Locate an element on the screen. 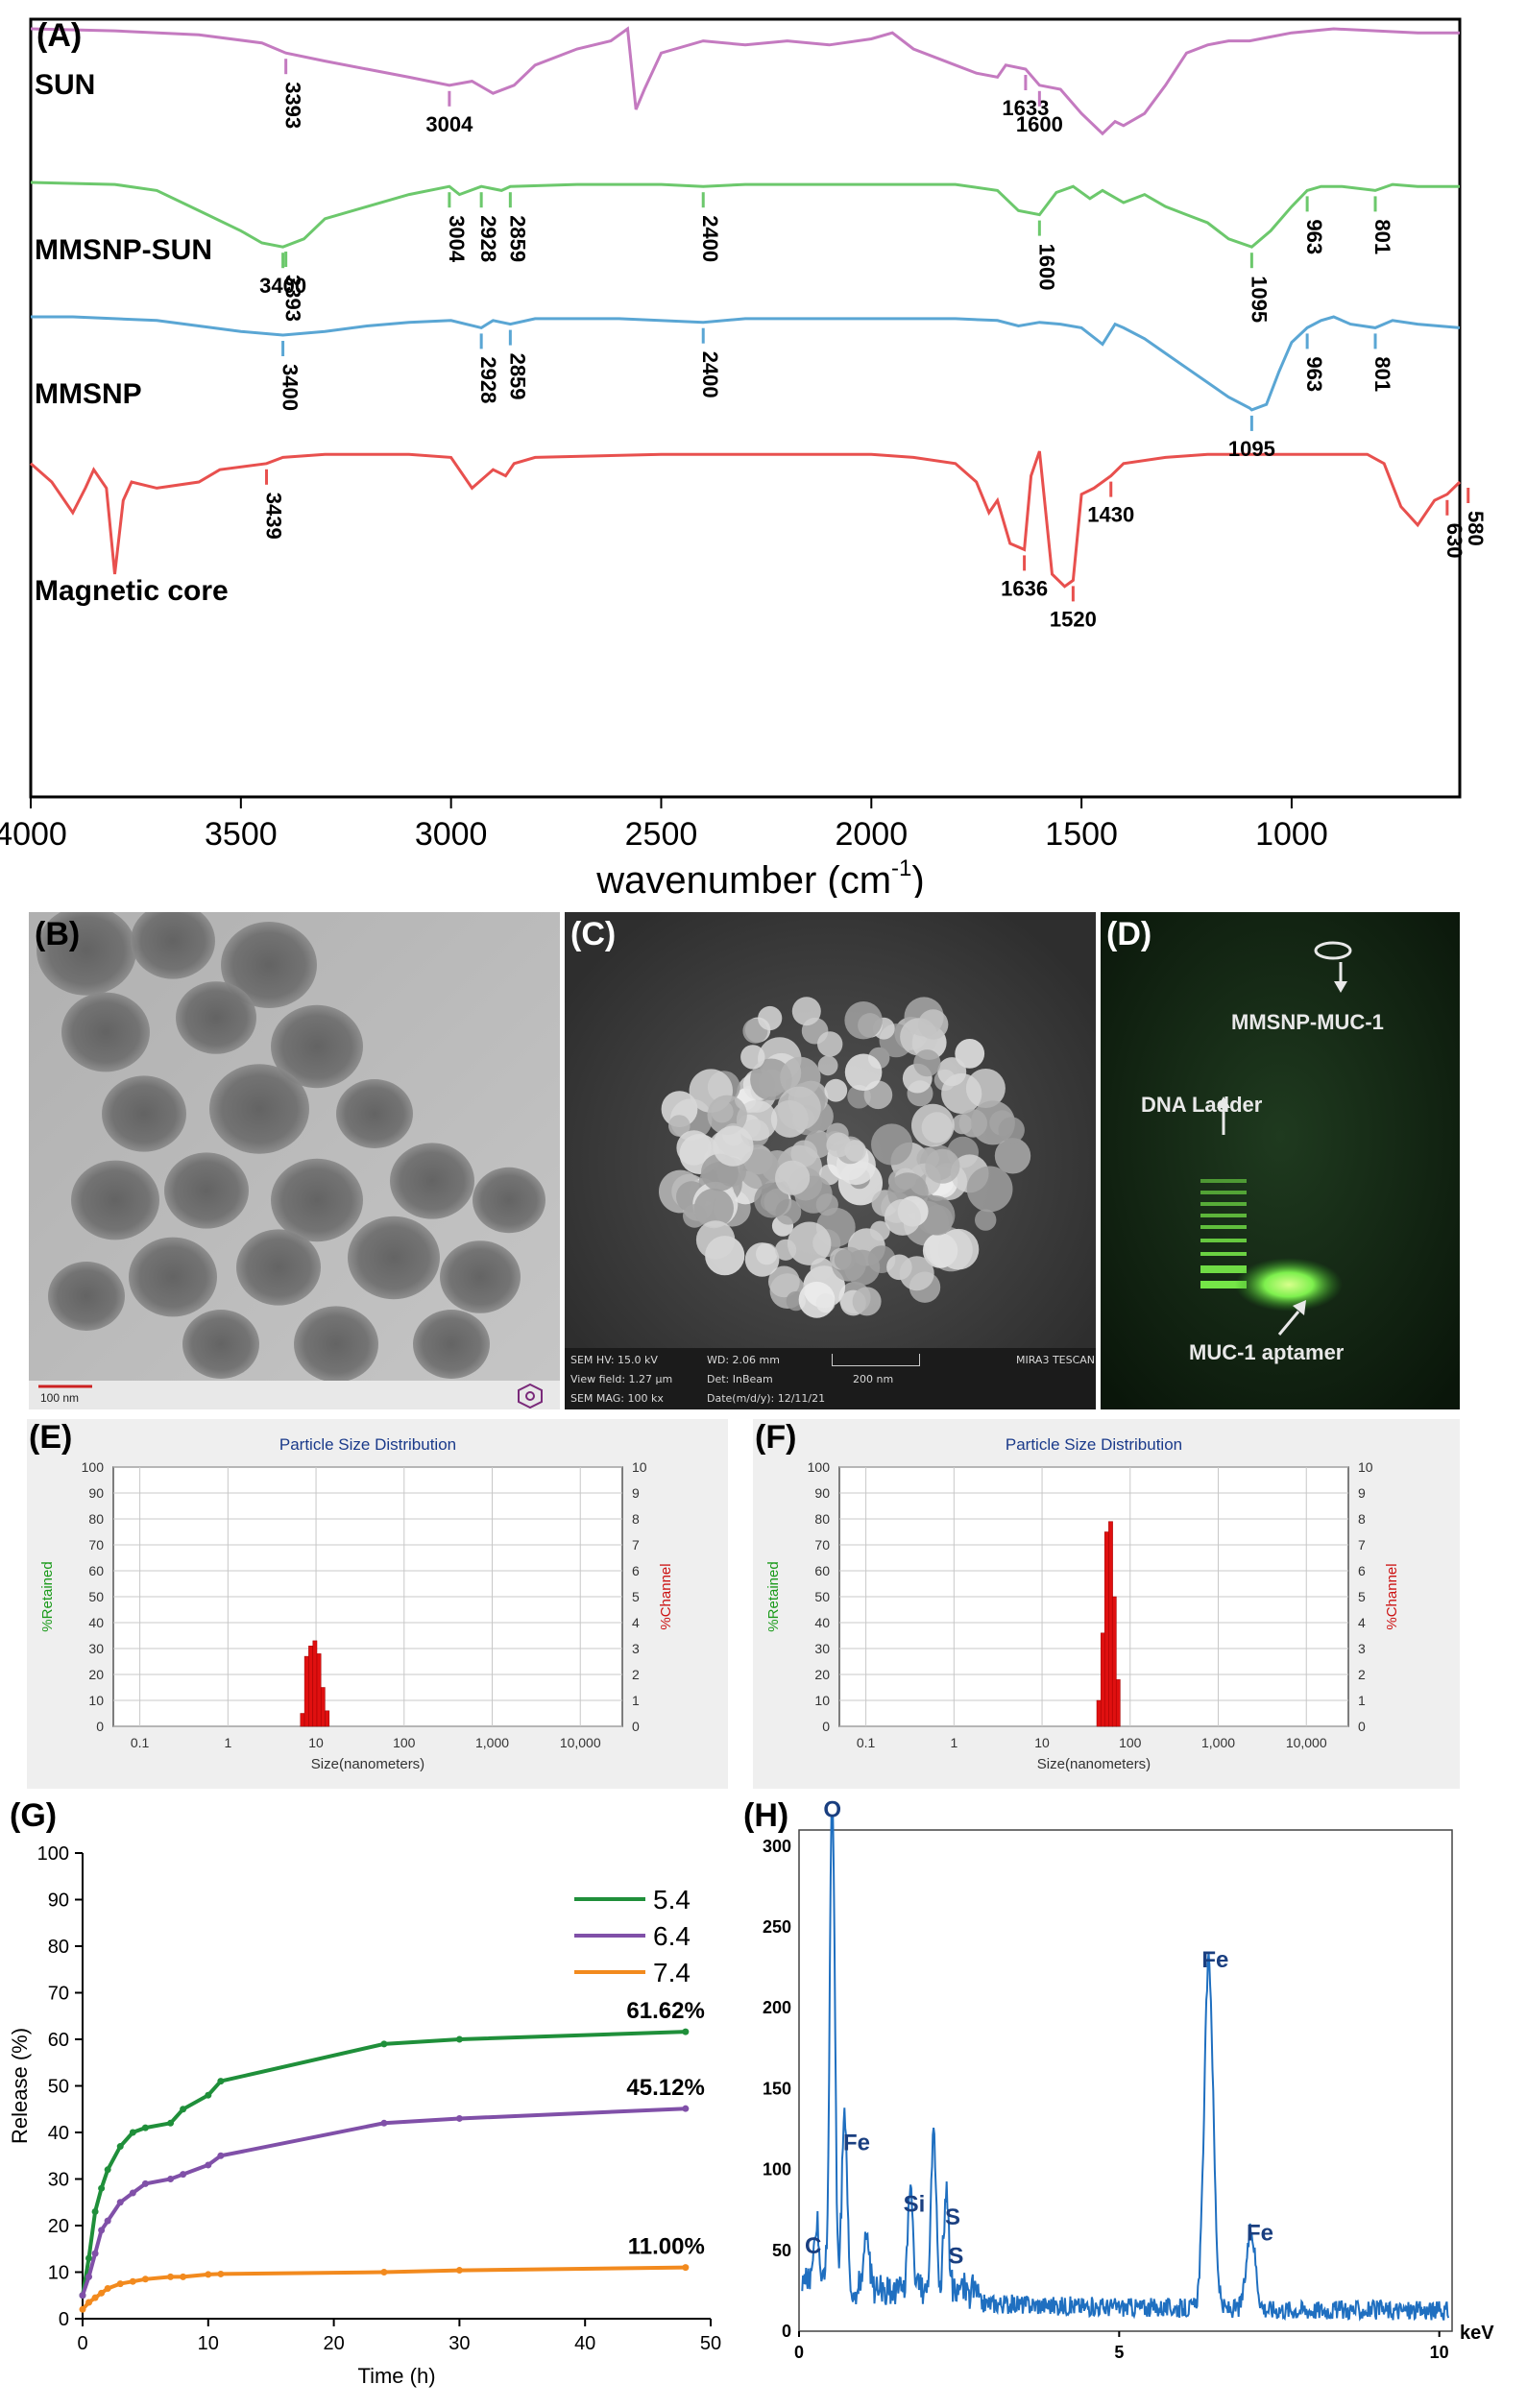 The height and width of the screenshot is (2408, 1527). psd-f-right-tick: 4 is located at coordinates (1362, 1623).